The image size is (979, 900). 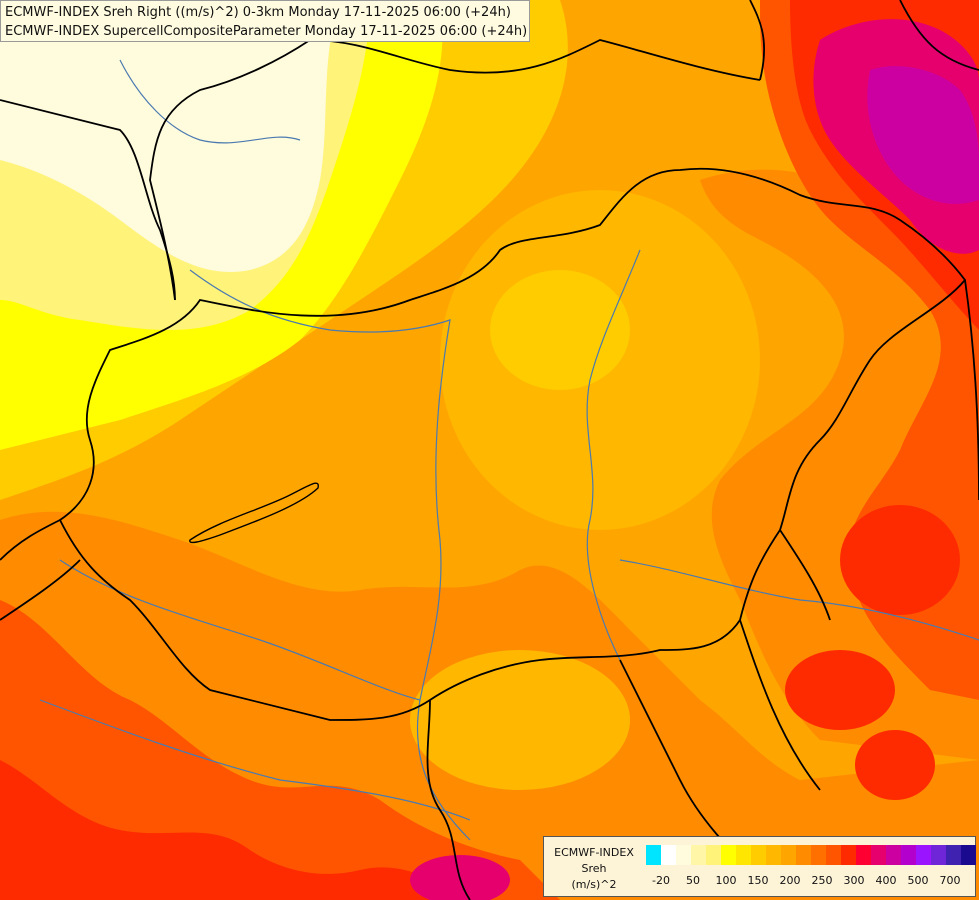 What do you see at coordinates (923, 135) in the screenshot?
I see `field-magenta-ne` at bounding box center [923, 135].